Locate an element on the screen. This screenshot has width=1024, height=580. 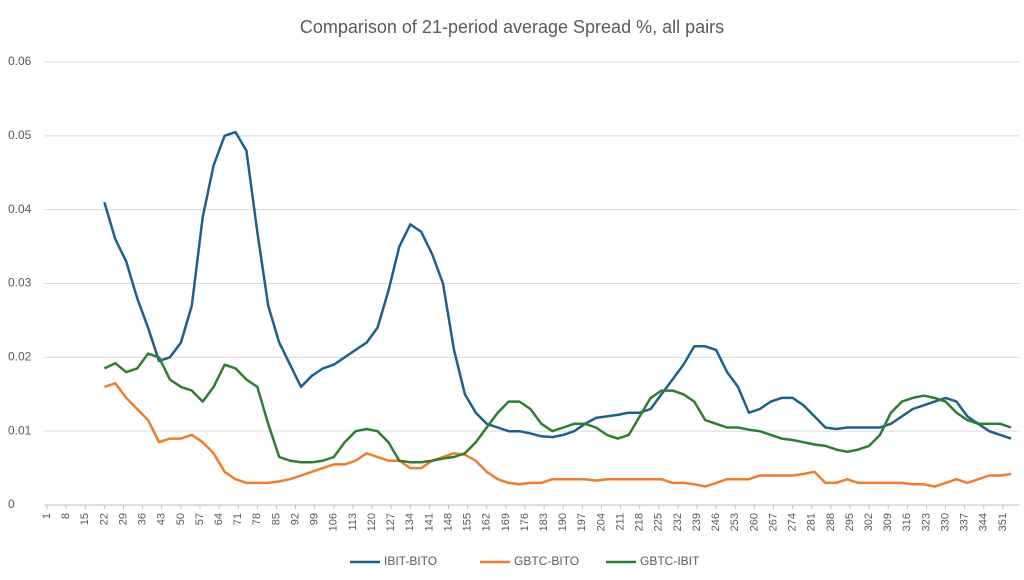
x-tick-label: 36 is located at coordinates (143, 519).